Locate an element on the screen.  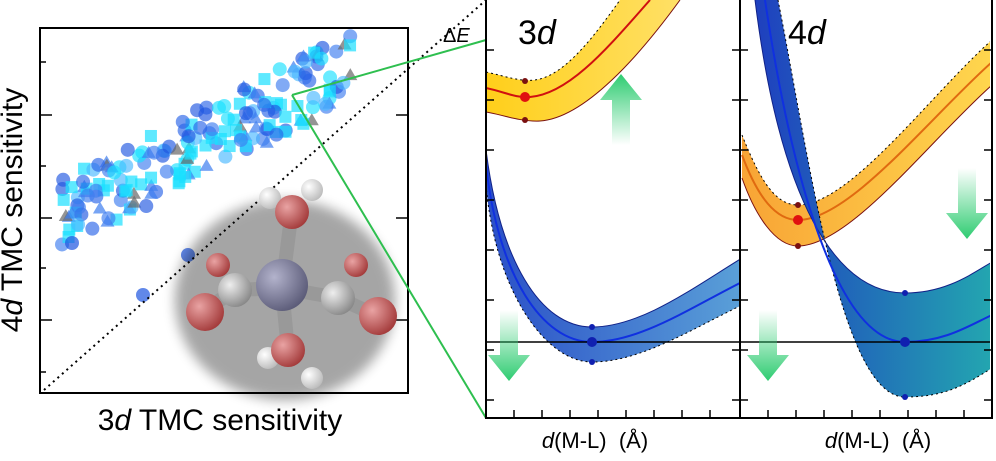
panel-title: 3d is located at coordinates (537, 33).